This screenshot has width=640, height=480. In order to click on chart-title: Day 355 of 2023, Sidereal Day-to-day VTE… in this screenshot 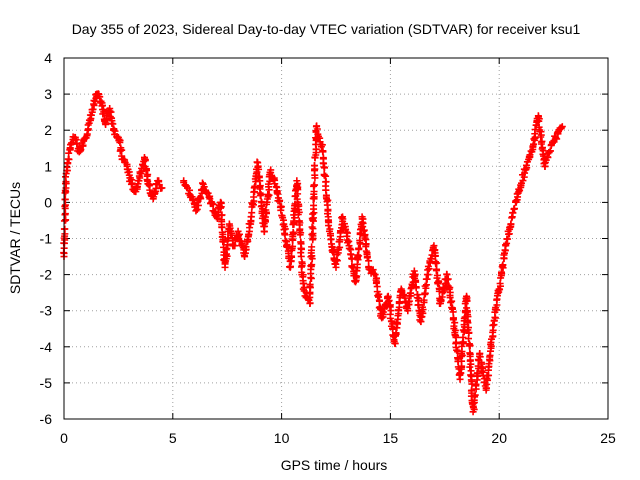, I will do `click(326, 29)`.